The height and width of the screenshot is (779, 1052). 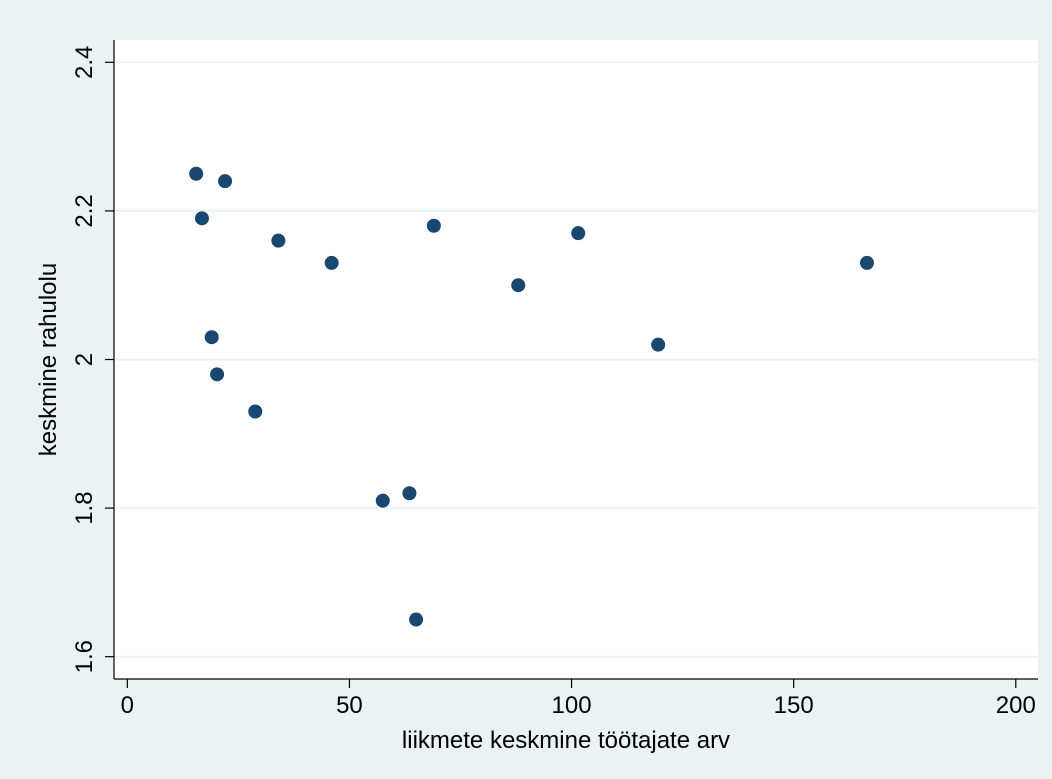 I want to click on y-tick-label: 1.8, so click(x=84, y=507).